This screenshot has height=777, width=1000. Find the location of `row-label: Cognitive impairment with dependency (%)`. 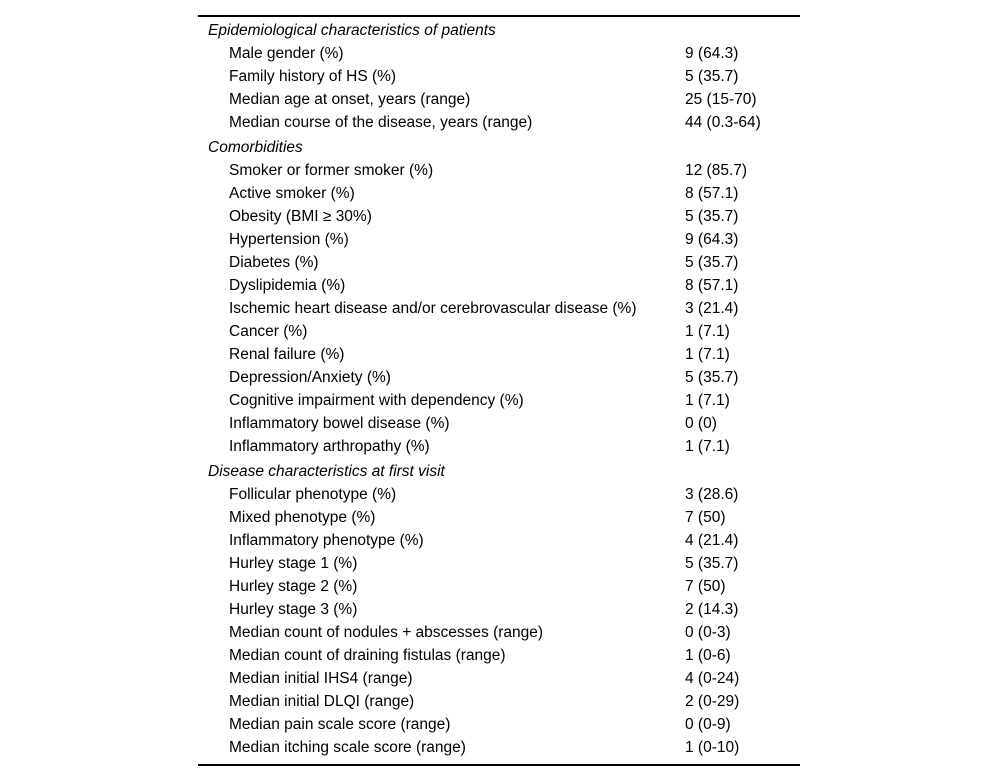

row-label: Cognitive impairment with dependency (%) is located at coordinates (376, 400).